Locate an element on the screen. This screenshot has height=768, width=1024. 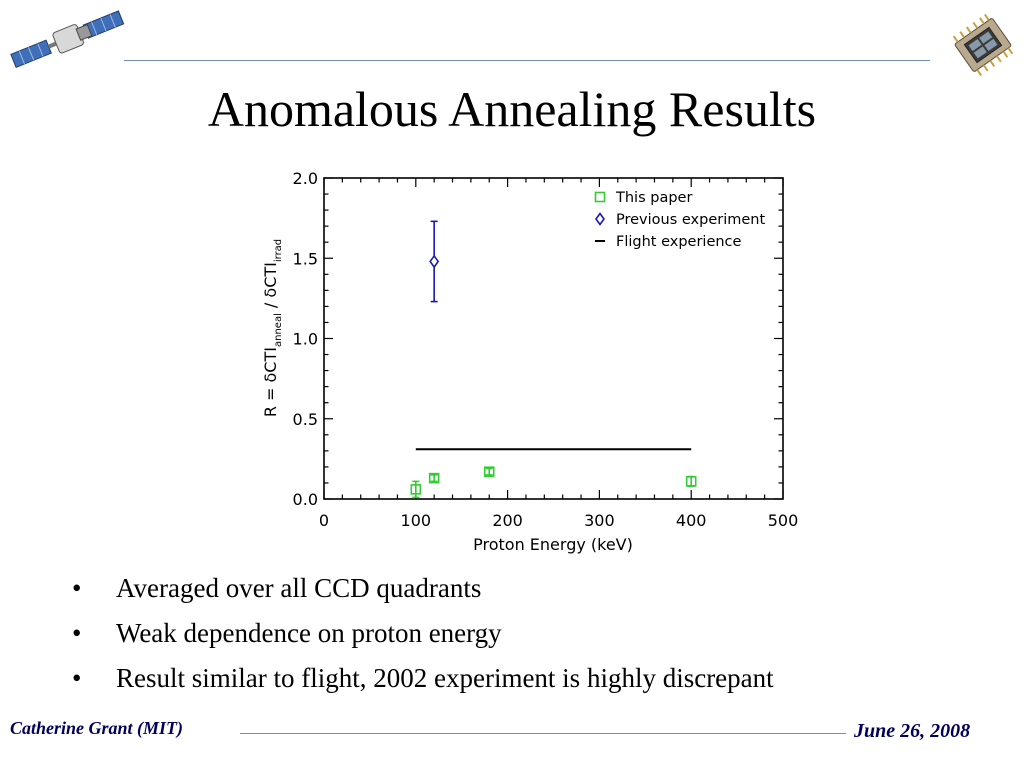
slide-title: Anomalous Annealing Results is located at coordinates (512, 109).